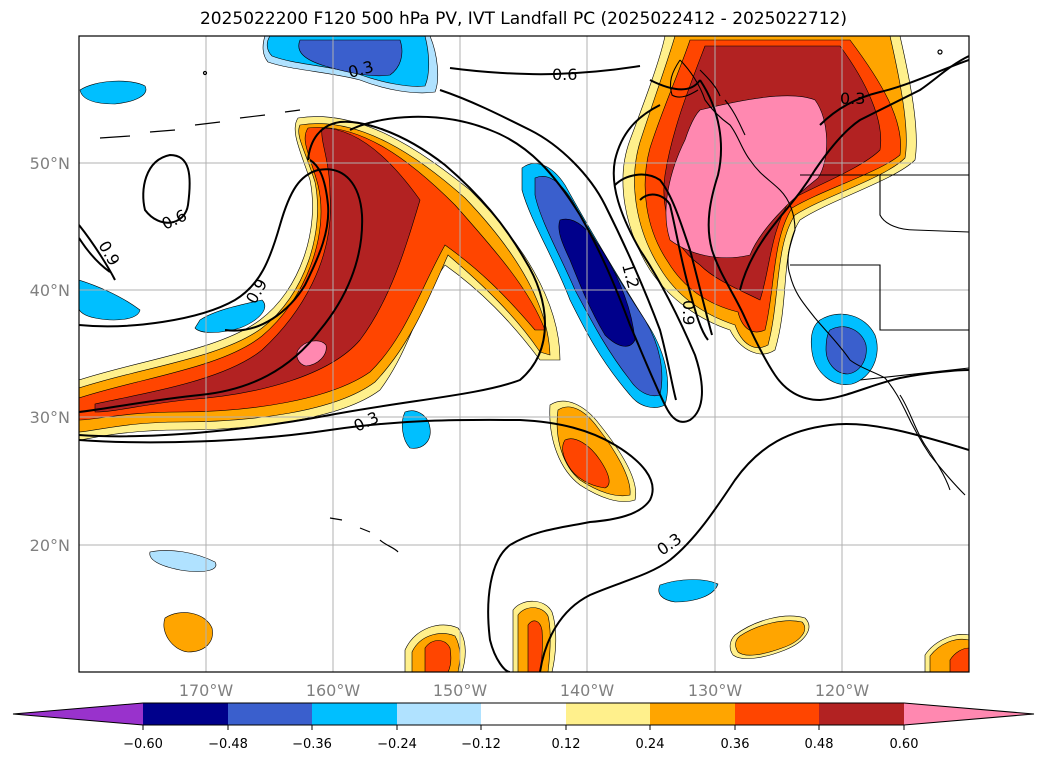 This screenshot has height=765, width=1047. I want to click on lat-label: 40°N, so click(50, 290).